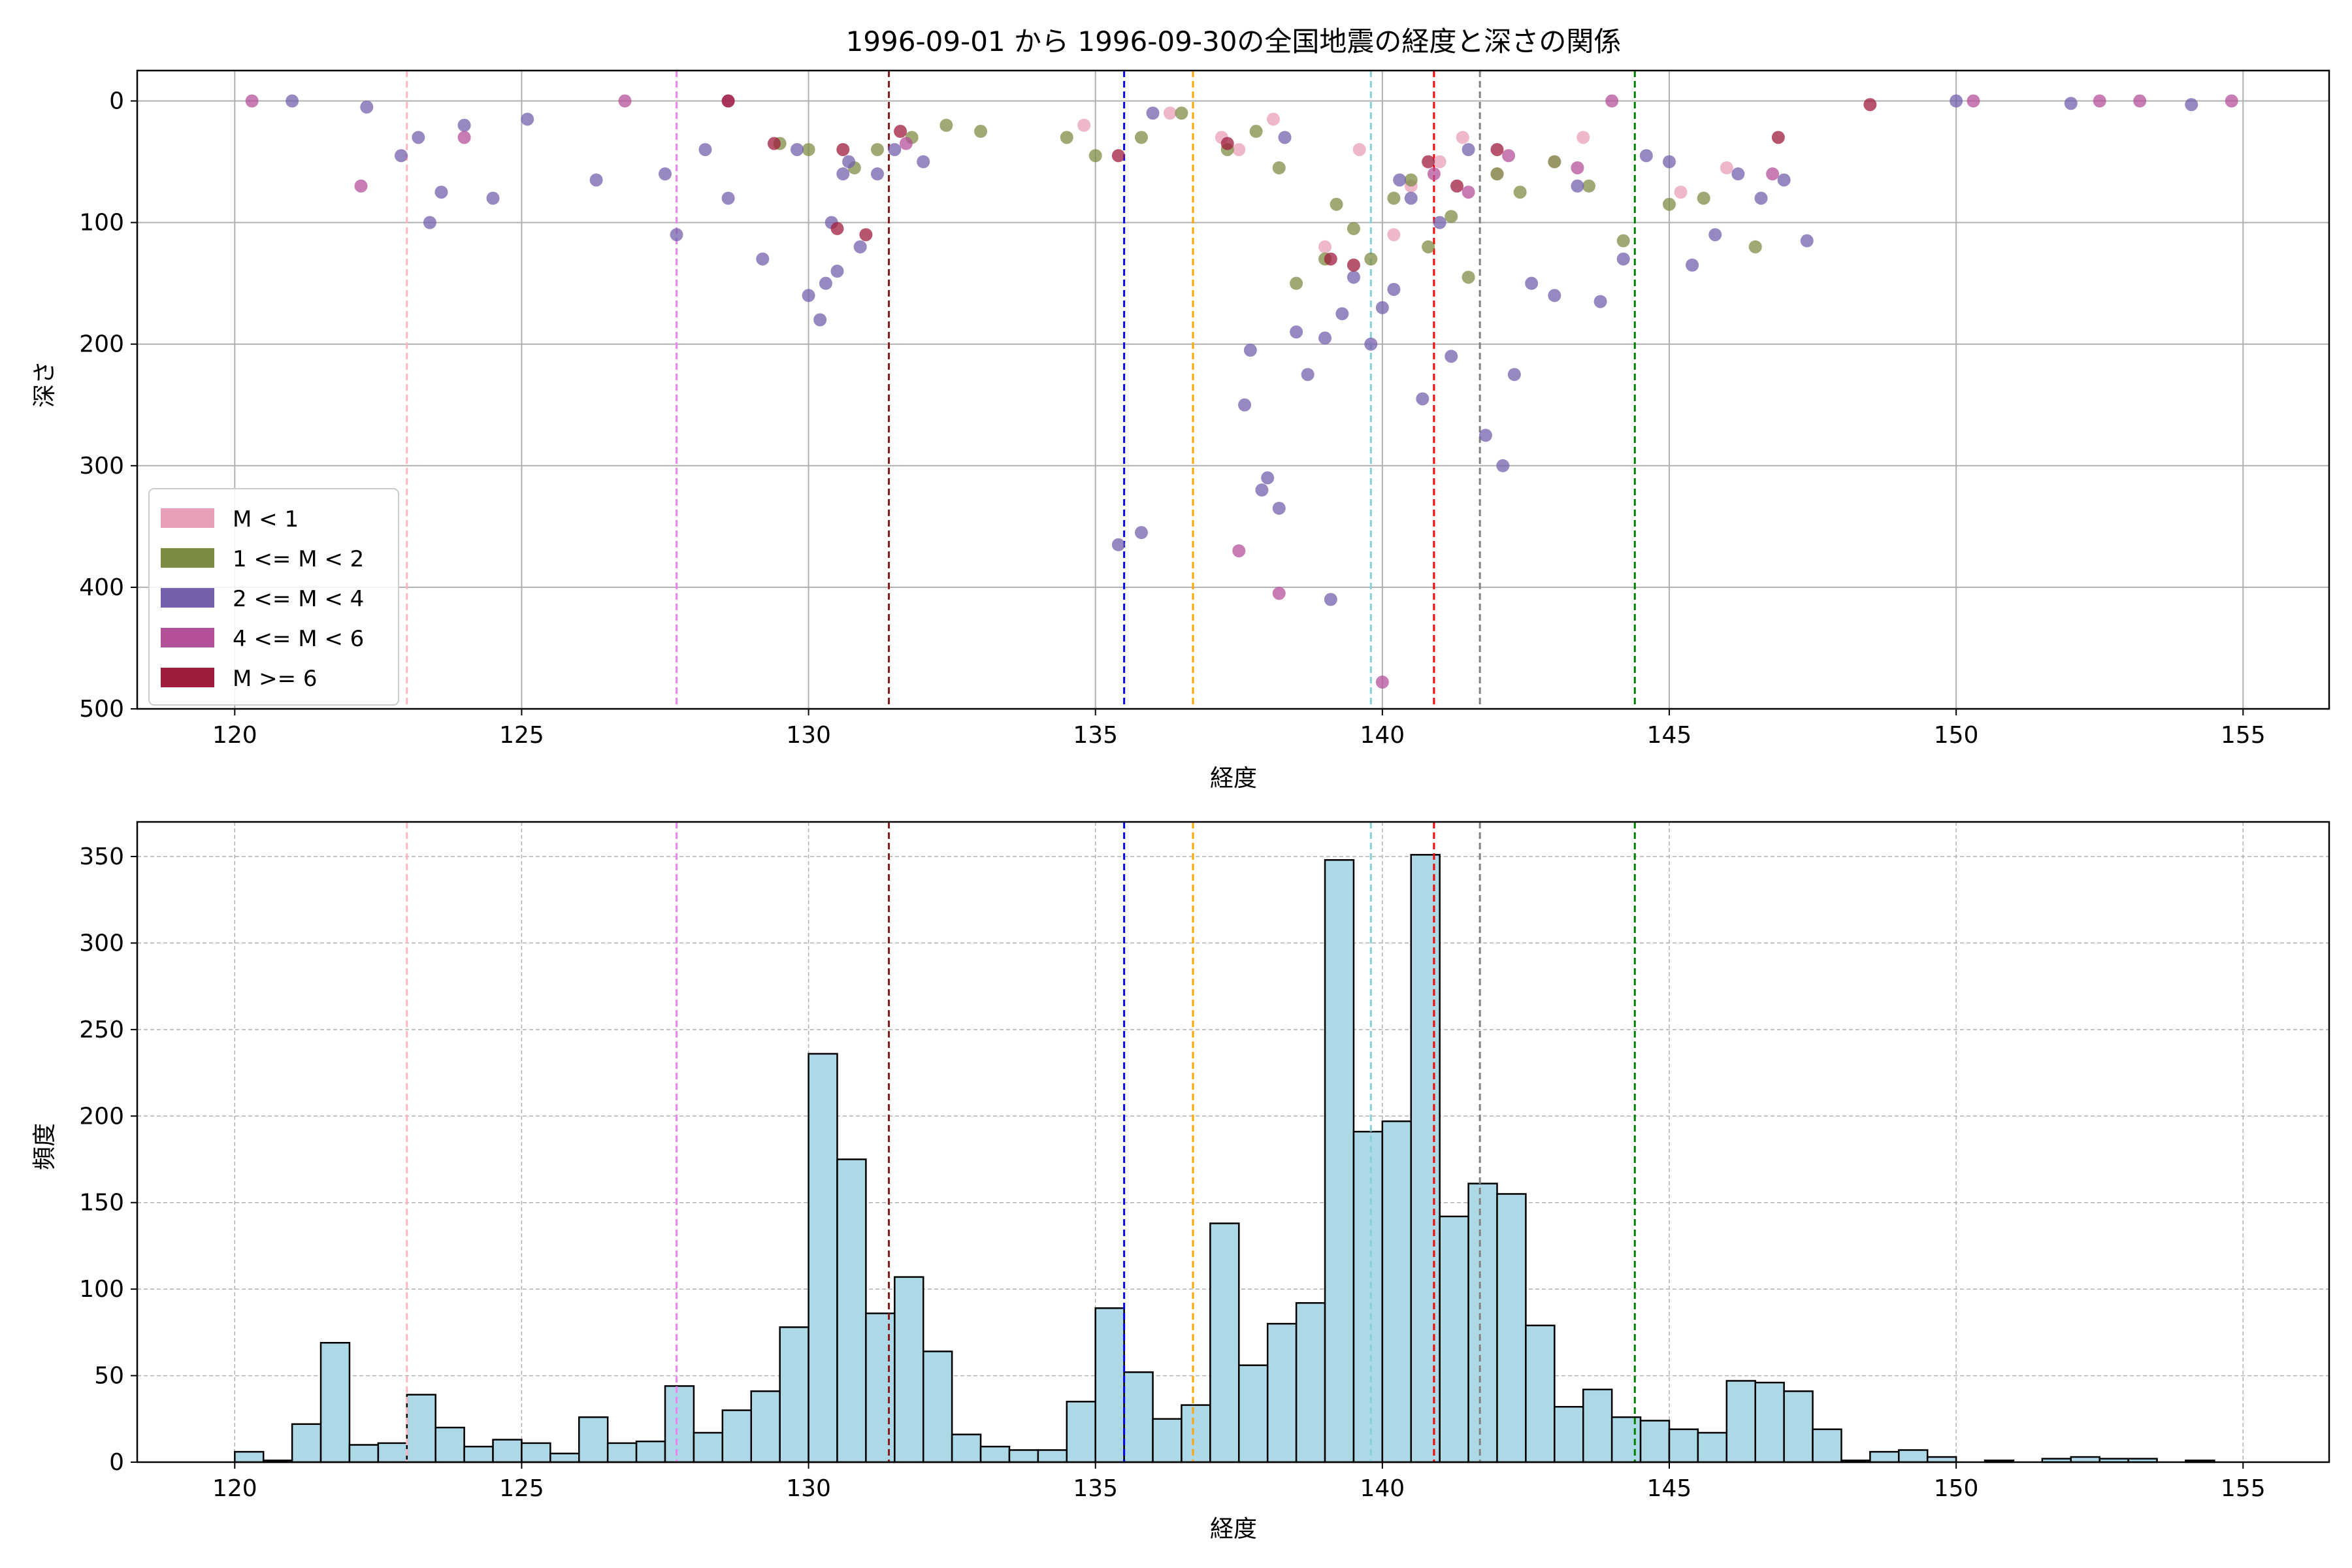 This screenshot has width=2352, height=1568. Describe the element at coordinates (1239, 1482) in the screenshot. I see `histogram-x-ticks: 120 125 130 135 140 145 150 155` at that location.